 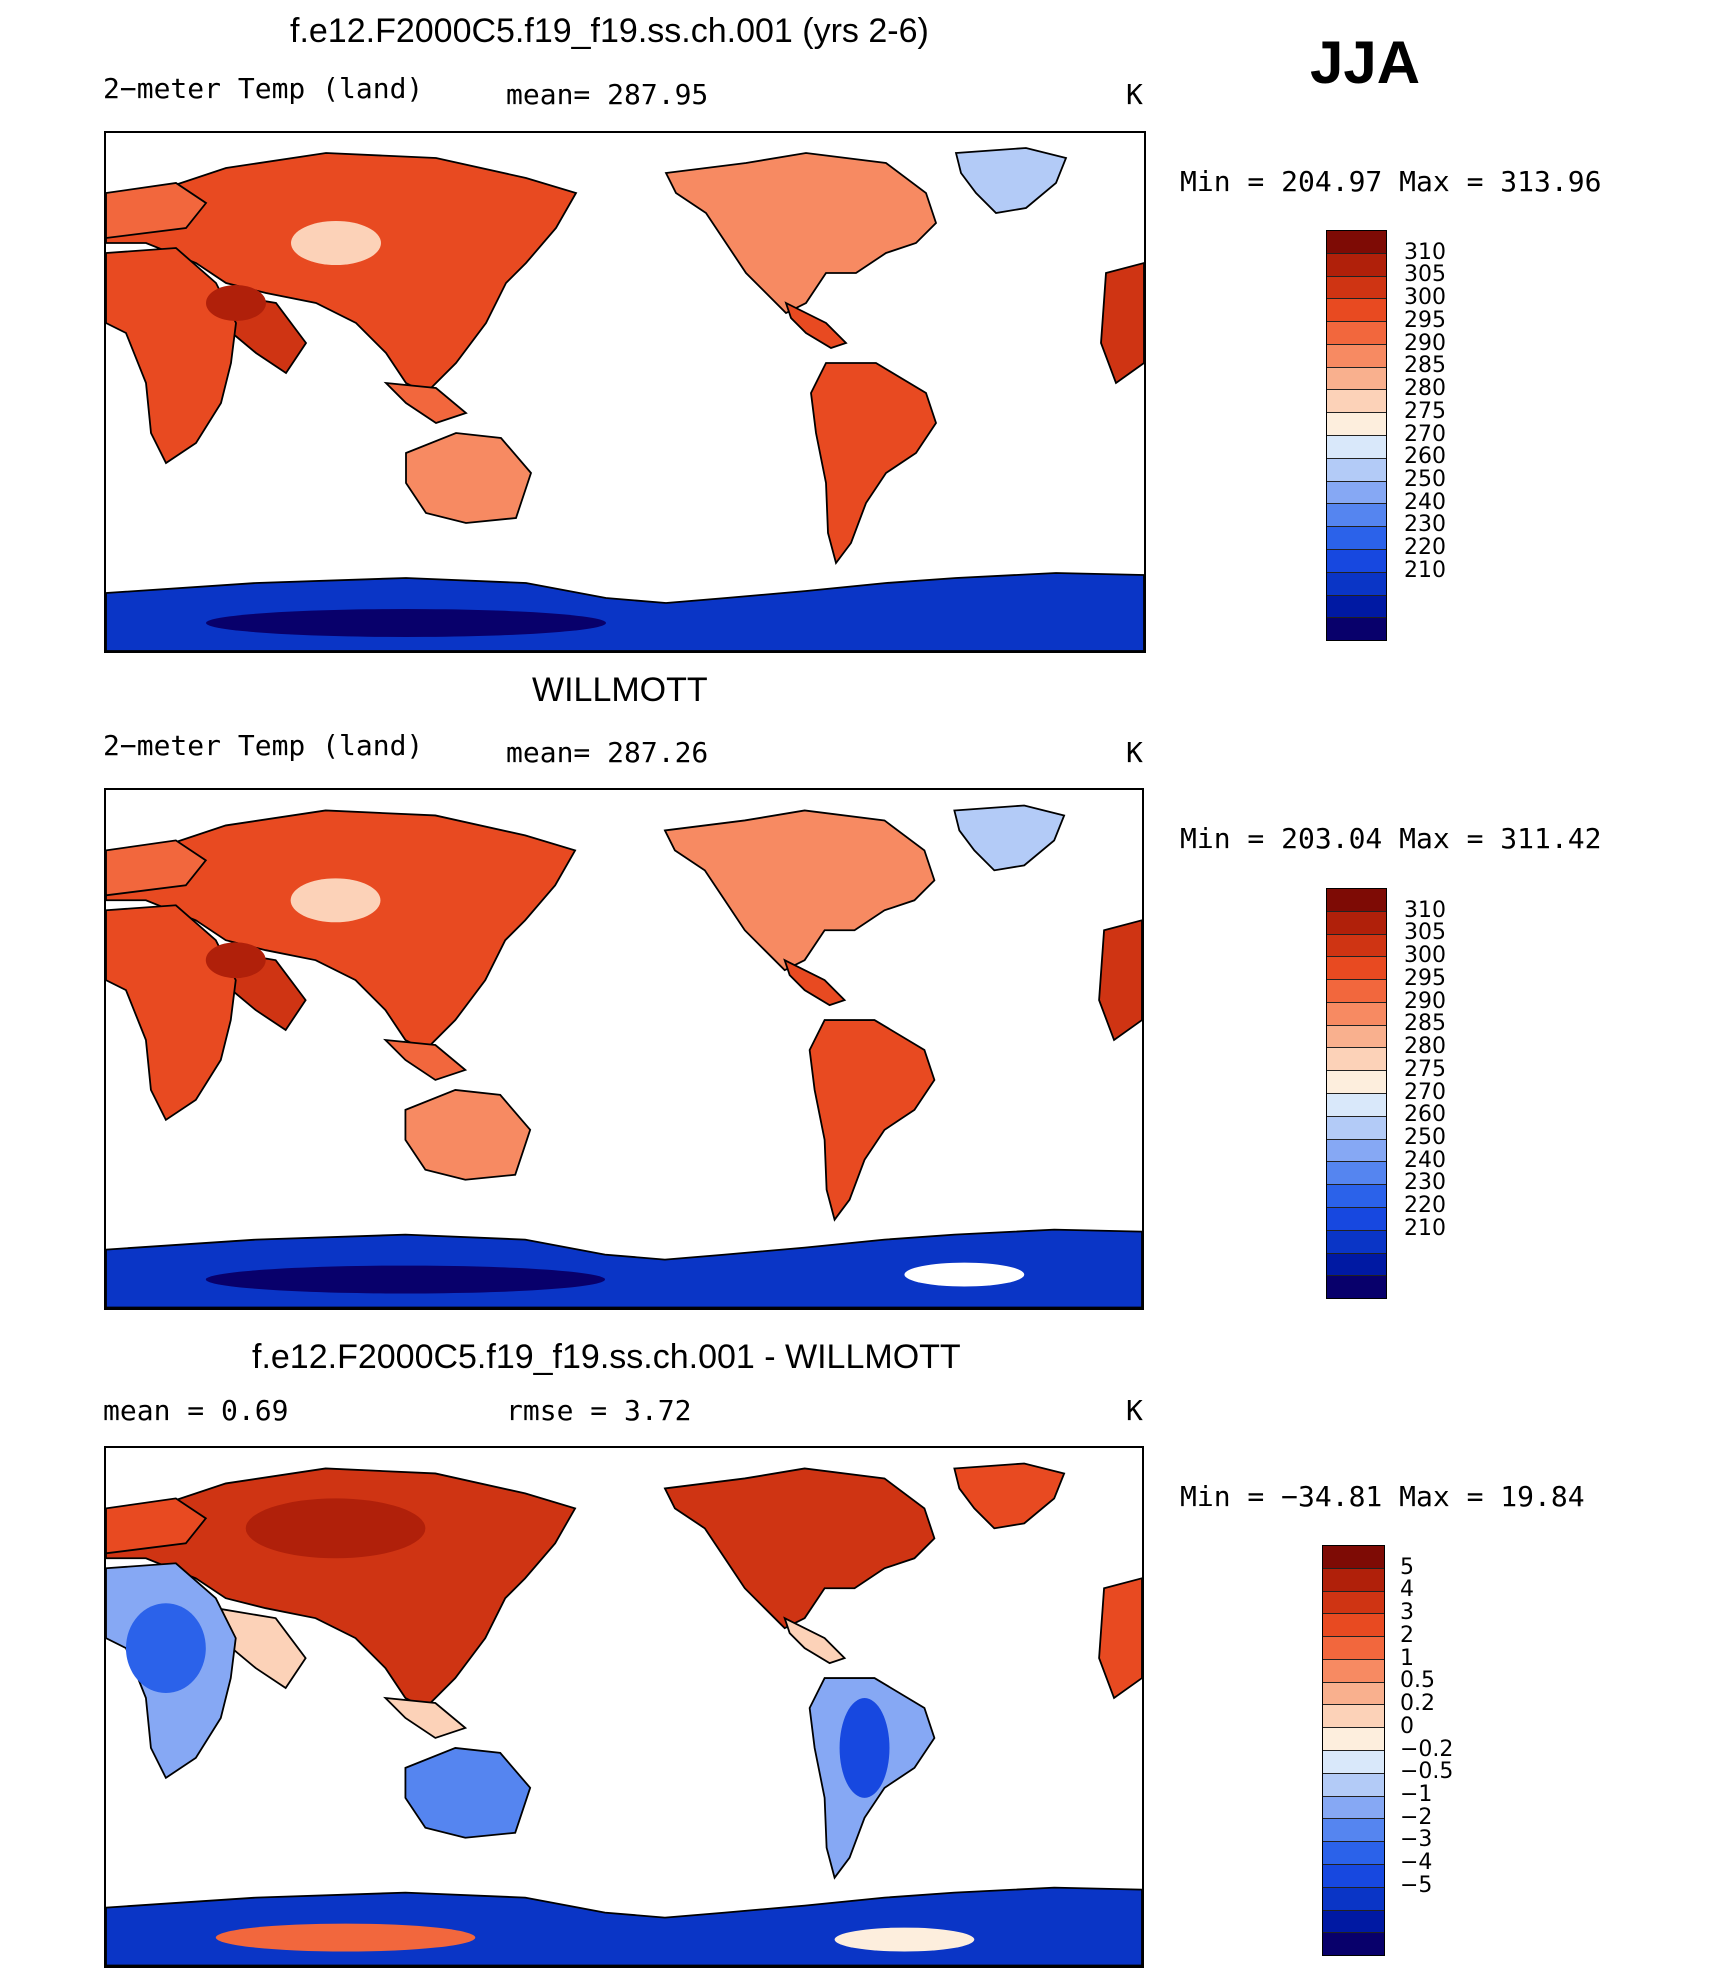 I want to click on colorbar-tick-label: −2, so click(x=1416, y=1817).